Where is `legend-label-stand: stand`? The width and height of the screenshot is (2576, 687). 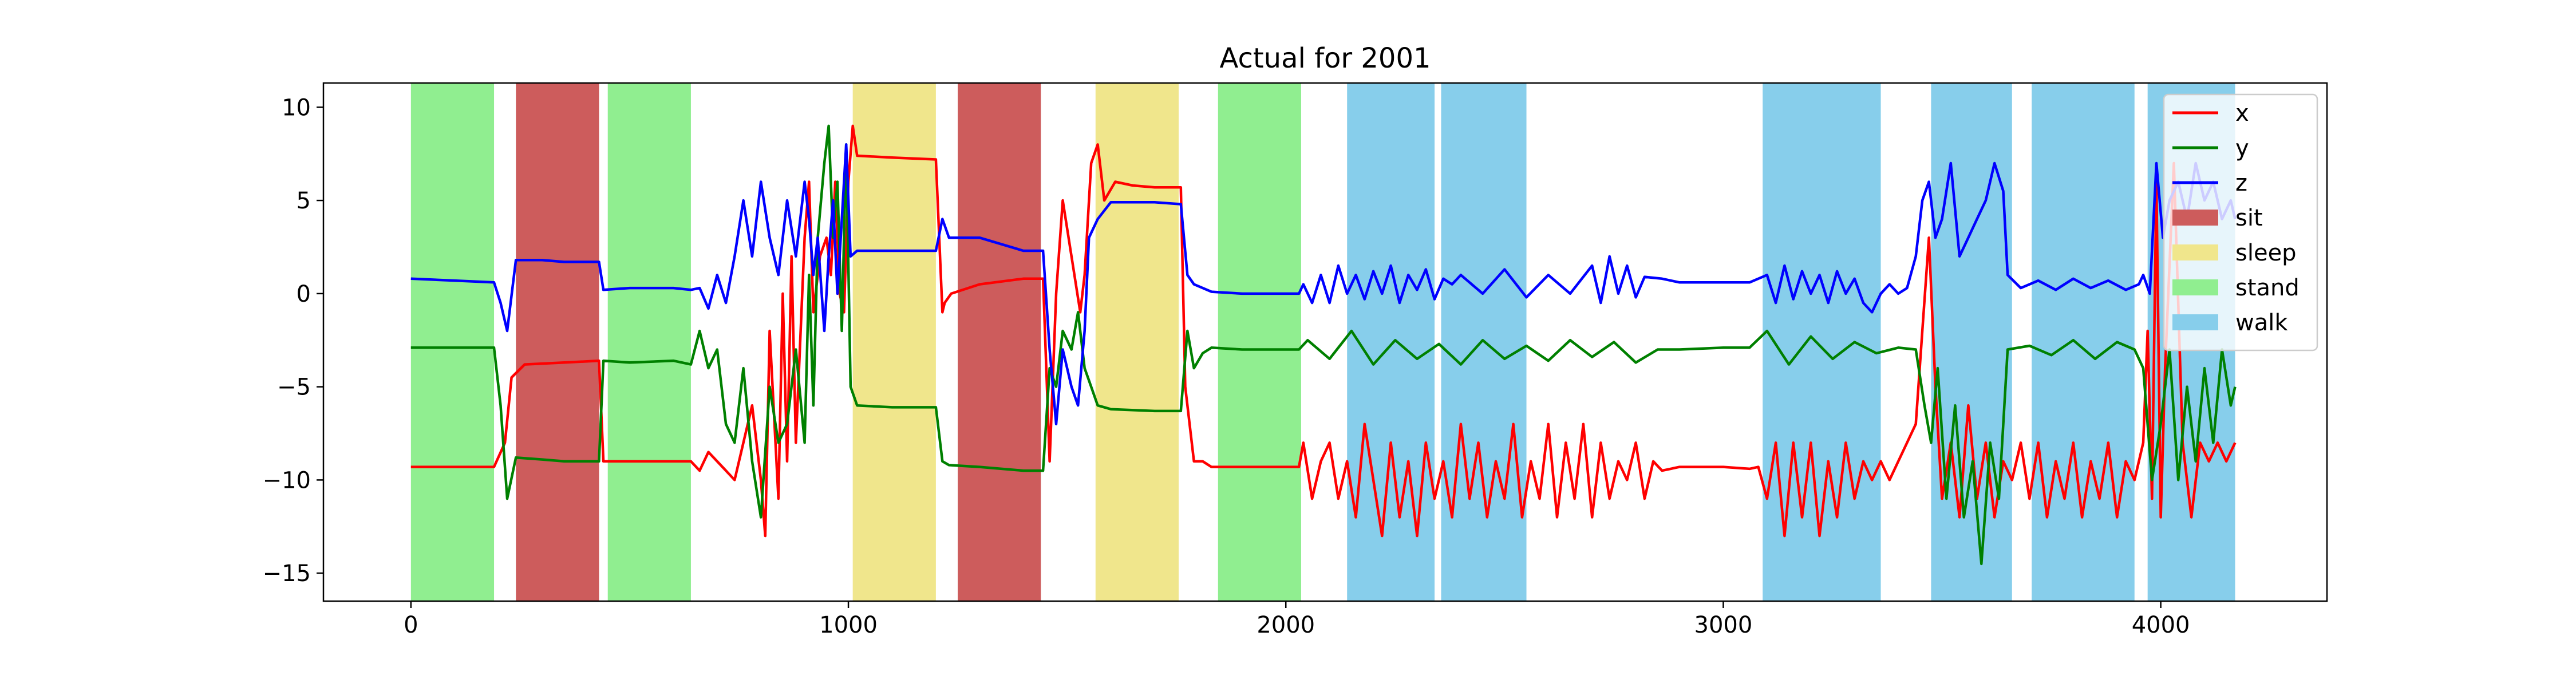 legend-label-stand: stand is located at coordinates (2267, 288).